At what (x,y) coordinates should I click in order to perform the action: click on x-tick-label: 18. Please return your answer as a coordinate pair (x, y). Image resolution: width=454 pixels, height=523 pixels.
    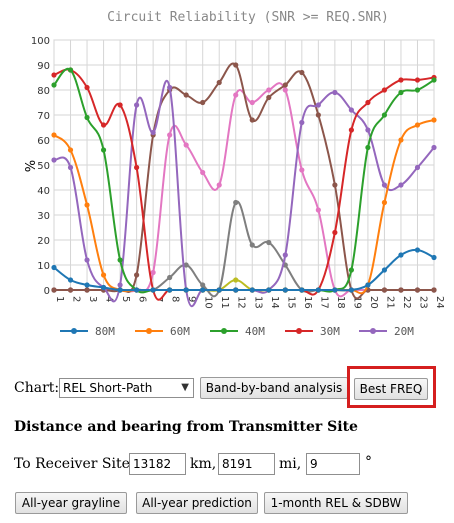
    Looking at the image, I should click on (340, 302).